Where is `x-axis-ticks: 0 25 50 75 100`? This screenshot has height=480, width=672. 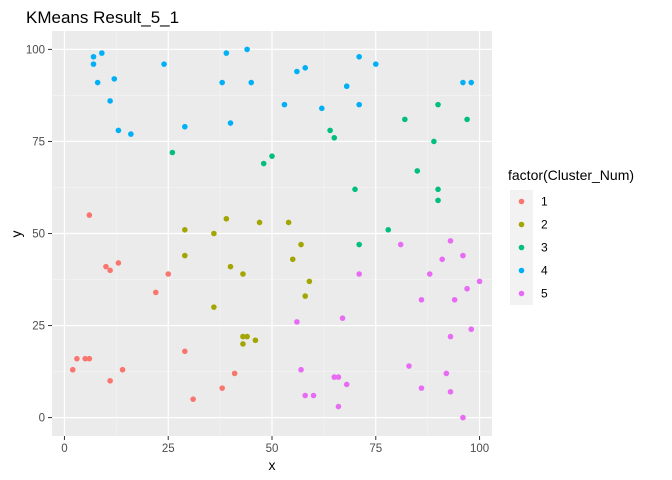
x-axis-ticks: 0 25 50 75 100 is located at coordinates (275, 445).